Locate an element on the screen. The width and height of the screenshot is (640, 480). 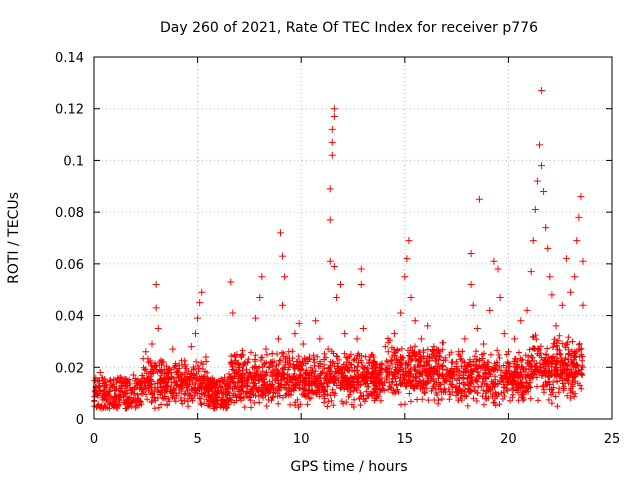
x-tick-label: 15 is located at coordinates (405, 439).